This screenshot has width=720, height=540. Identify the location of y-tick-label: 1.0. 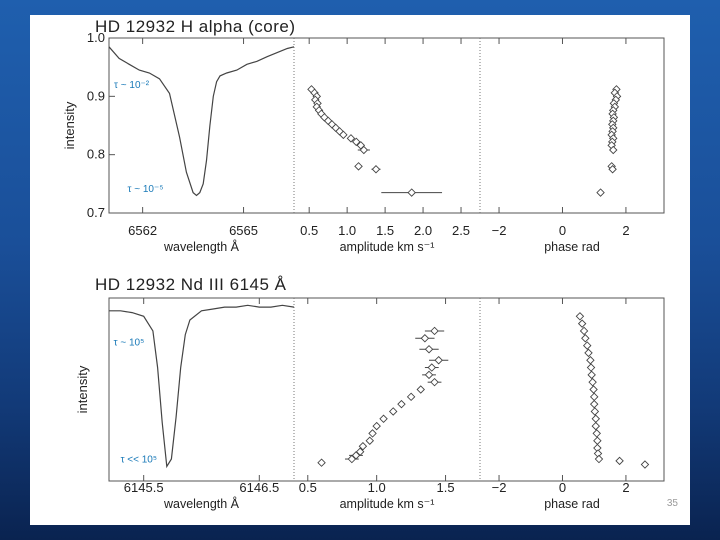
(96, 37).